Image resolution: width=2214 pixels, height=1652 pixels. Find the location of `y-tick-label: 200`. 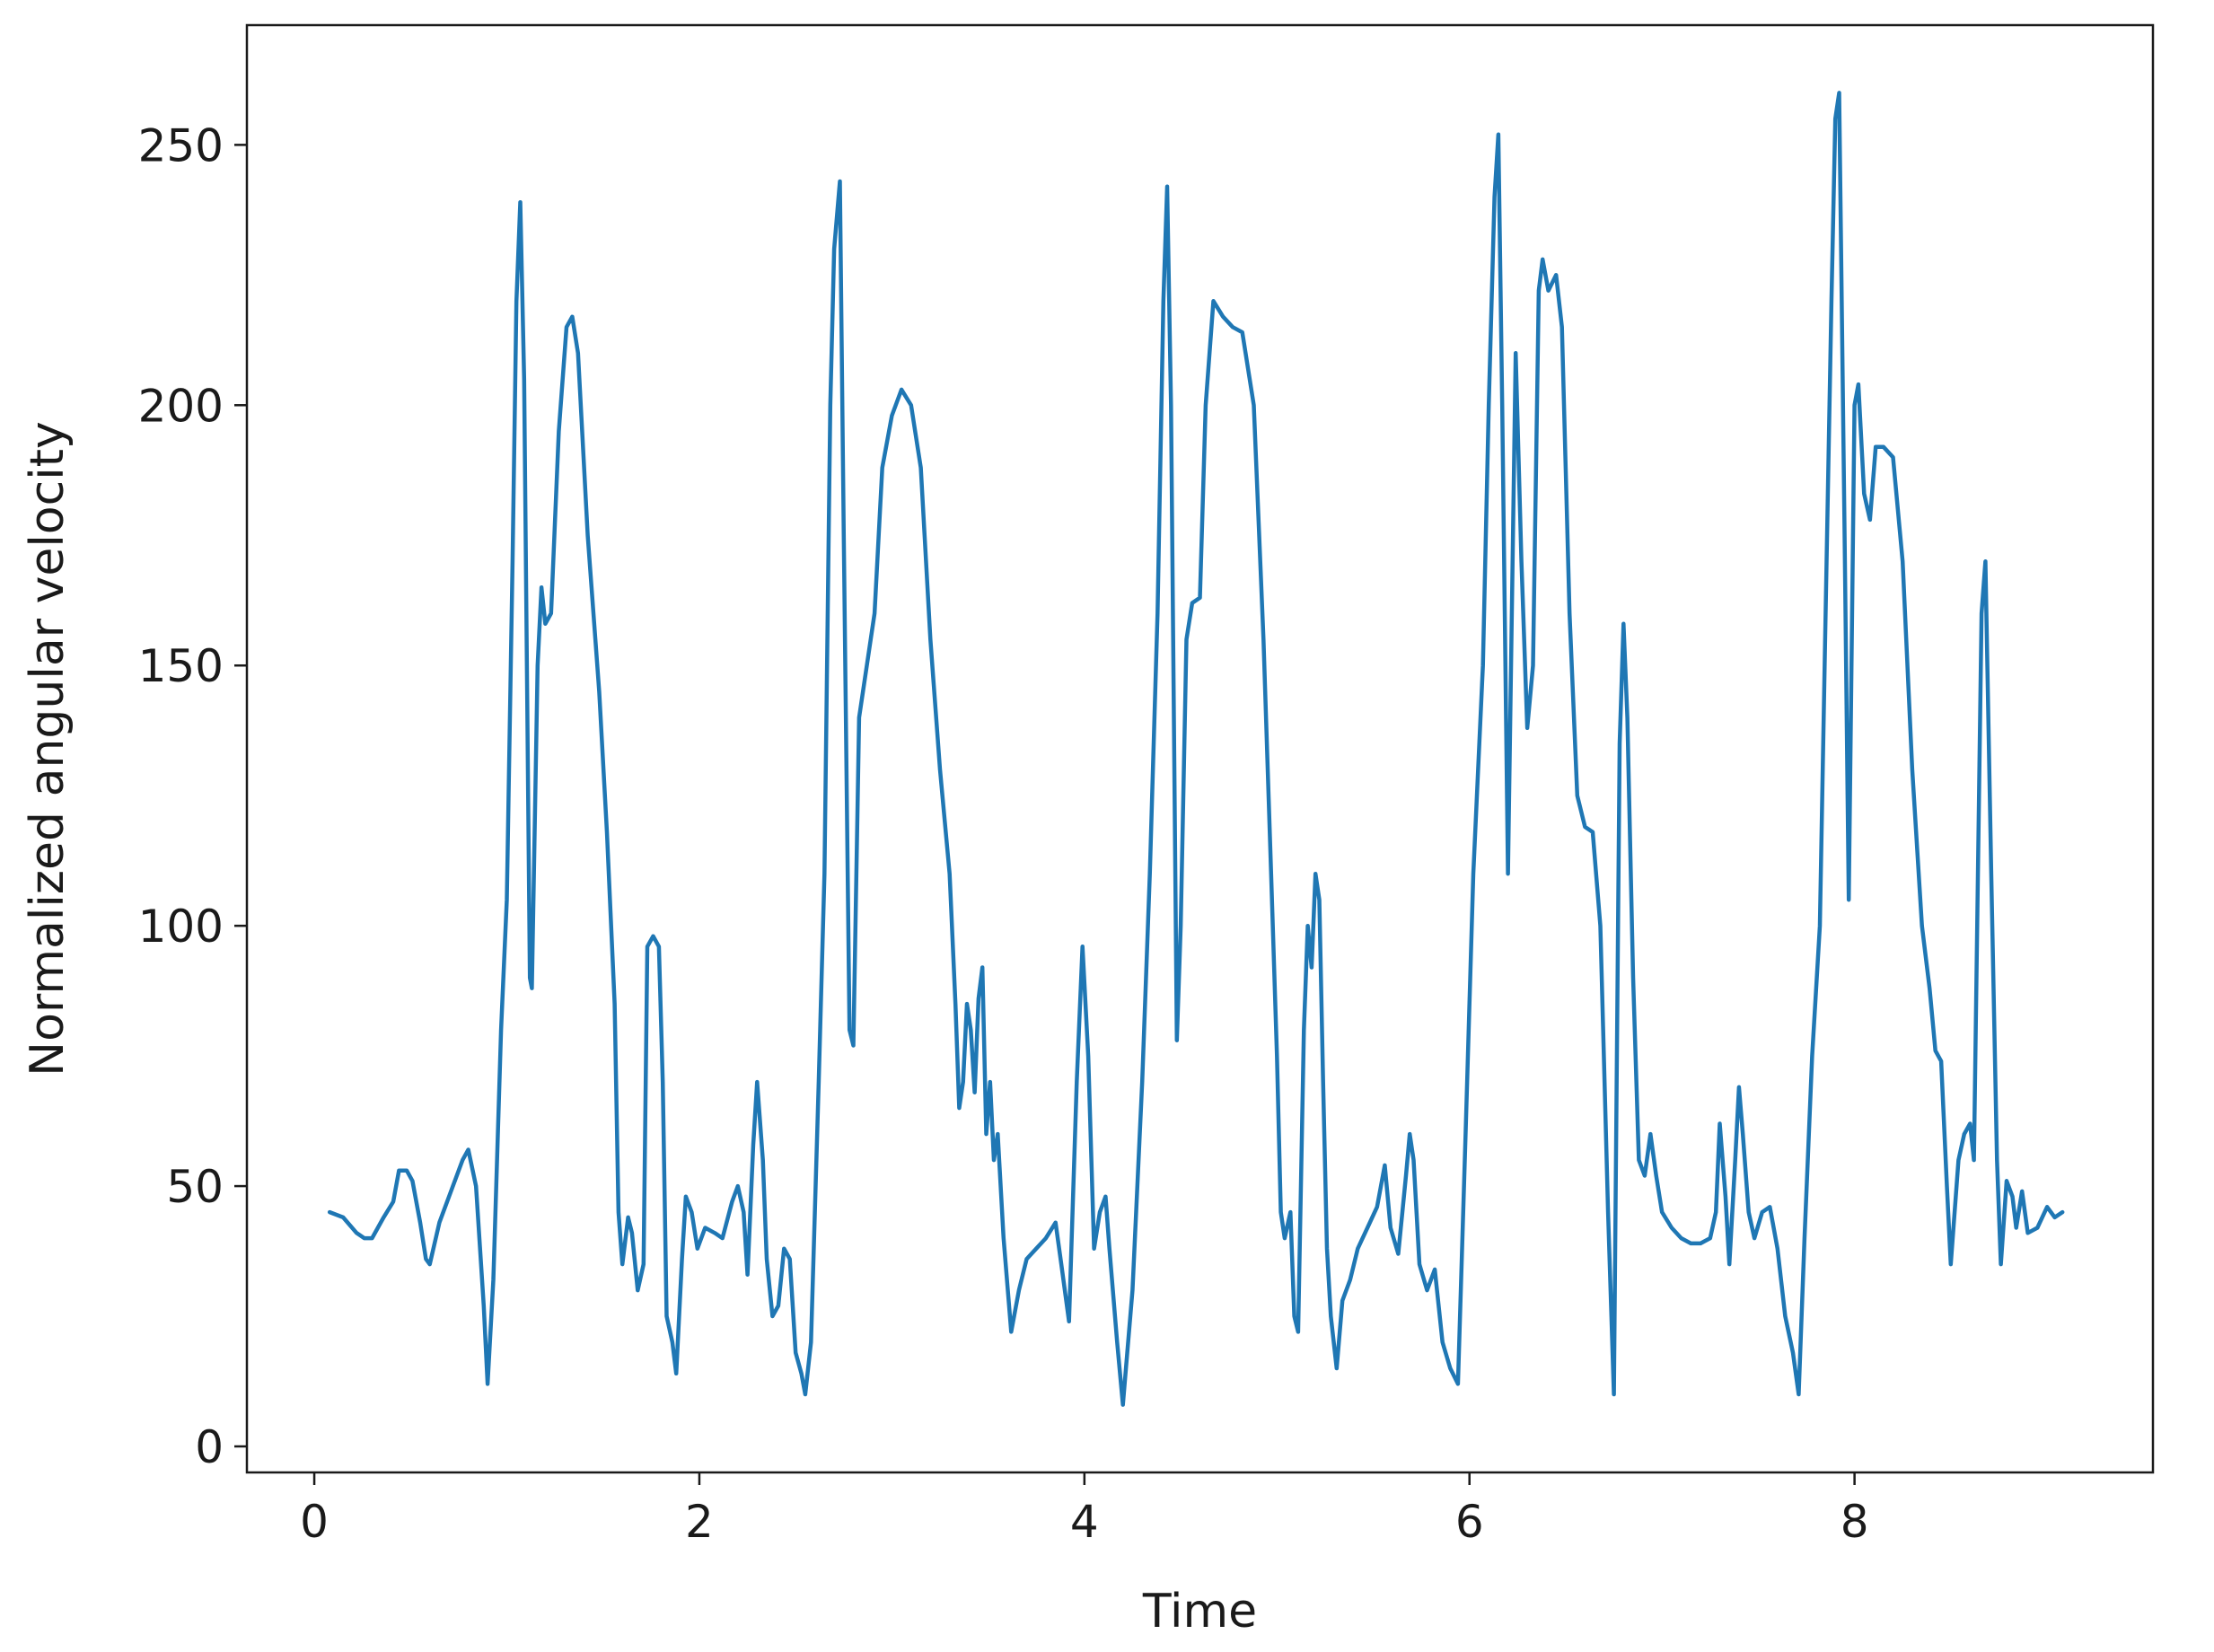

y-tick-label: 200 is located at coordinates (181, 406).